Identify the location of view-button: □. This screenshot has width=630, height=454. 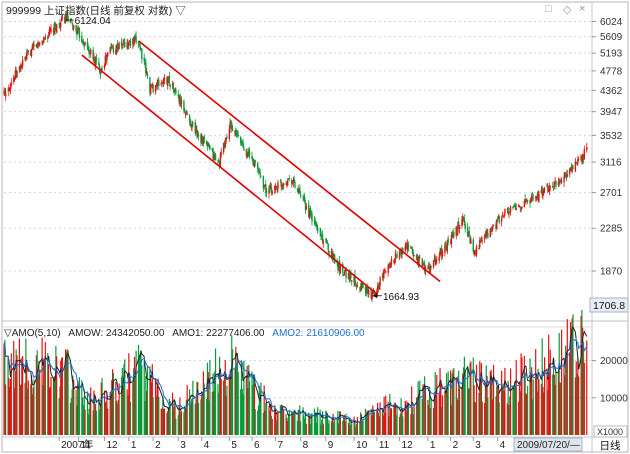
(548, 9).